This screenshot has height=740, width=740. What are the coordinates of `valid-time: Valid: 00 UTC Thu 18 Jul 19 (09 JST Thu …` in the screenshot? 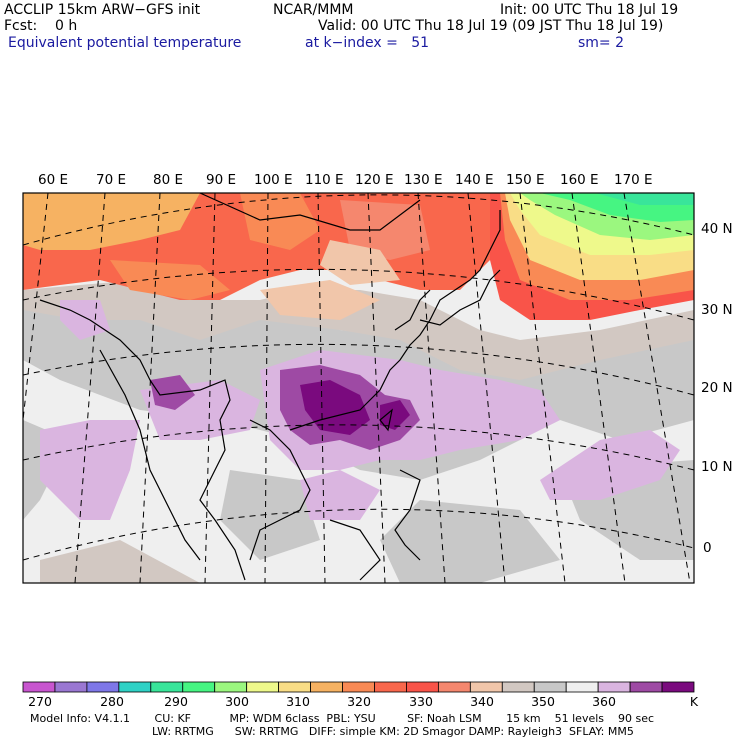 It's located at (491, 26).